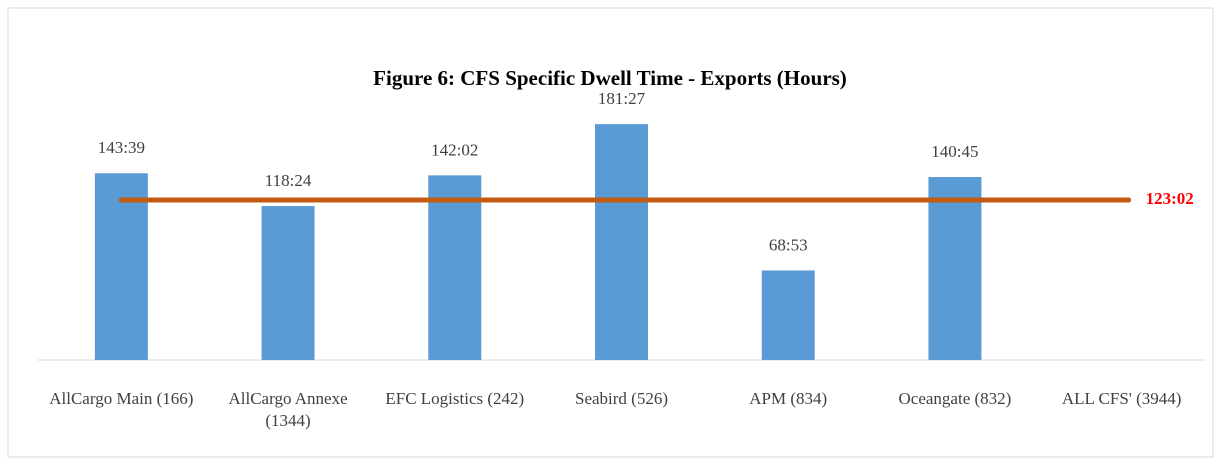 The image size is (1221, 465). What do you see at coordinates (622, 98) in the screenshot?
I see `data-label: 181:27` at bounding box center [622, 98].